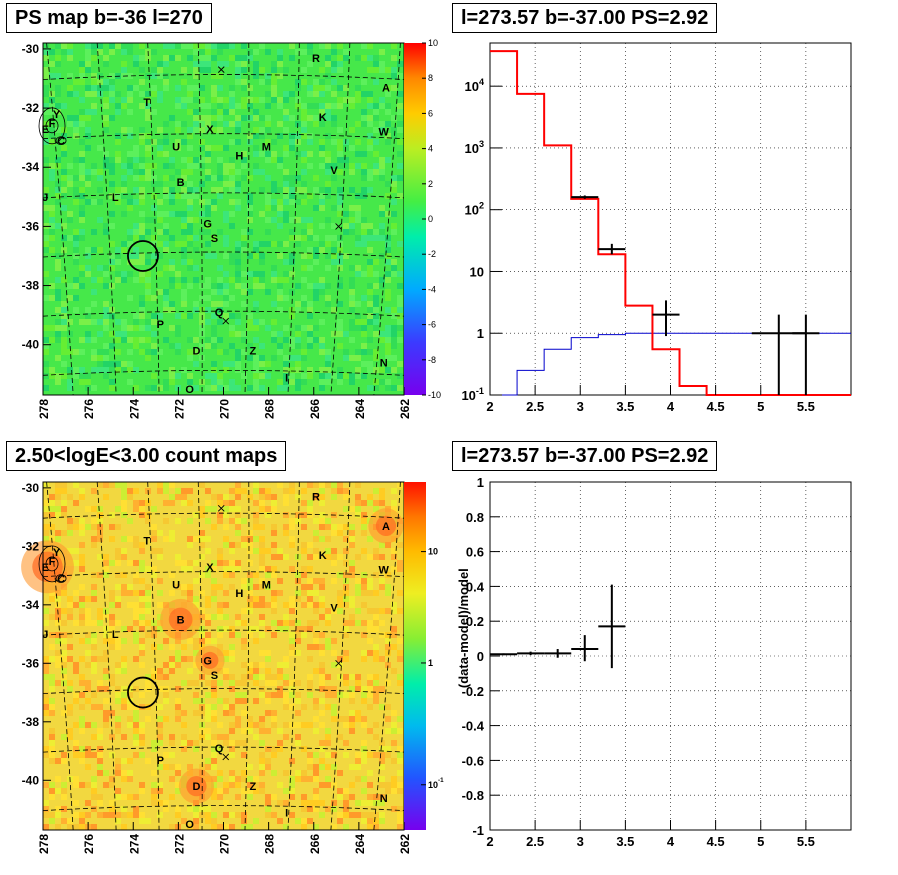  Describe the element at coordinates (223, 195) in the screenshot. I see `latitude-line` at that location.